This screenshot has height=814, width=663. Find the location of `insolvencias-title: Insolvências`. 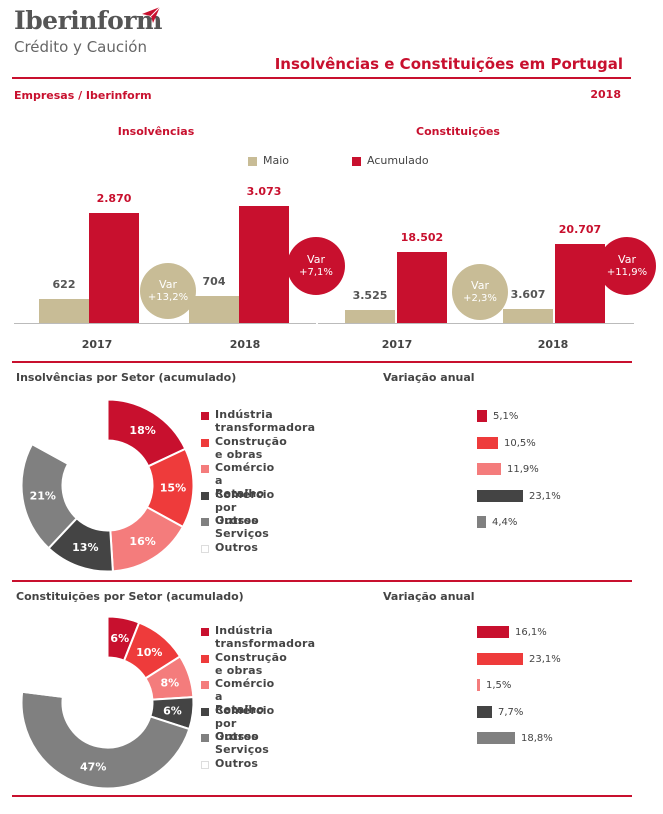

insolvencias-title: Insolvências is located at coordinates (156, 131).